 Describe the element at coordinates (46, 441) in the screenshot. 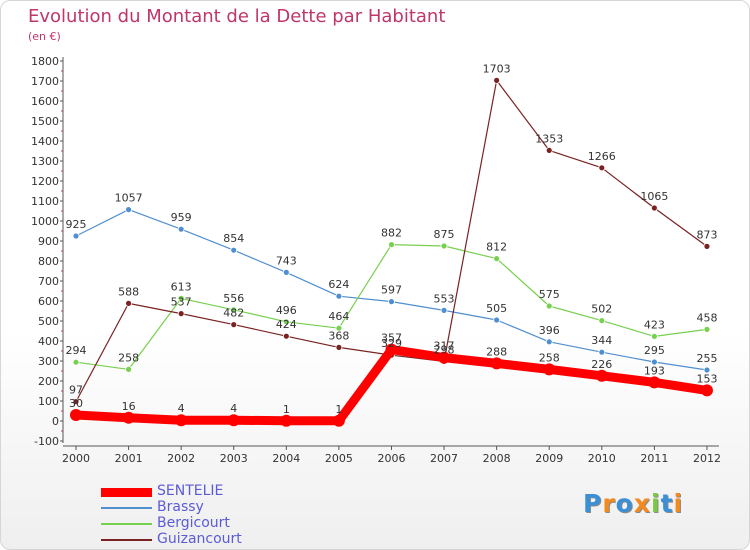

I see `y-tick-label: -100` at that location.